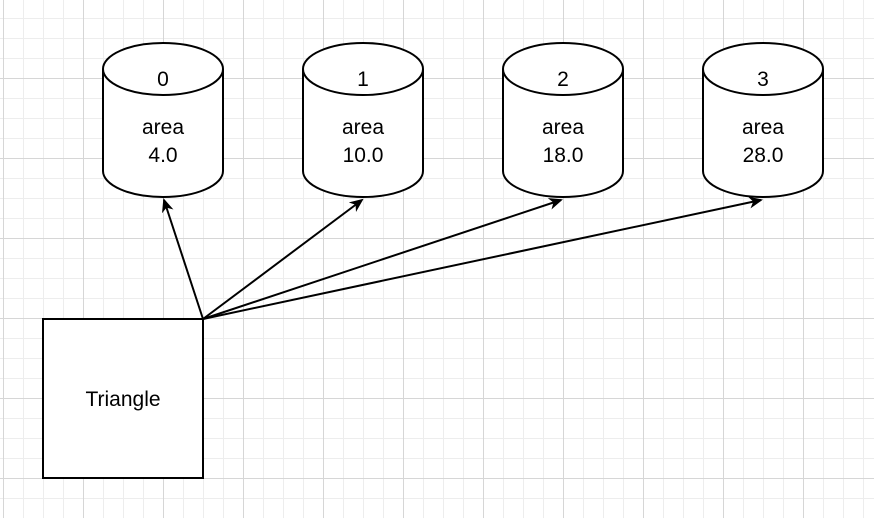 The height and width of the screenshot is (518, 874). Describe the element at coordinates (363, 79) in the screenshot. I see `cylinder-1-title: 1` at that location.